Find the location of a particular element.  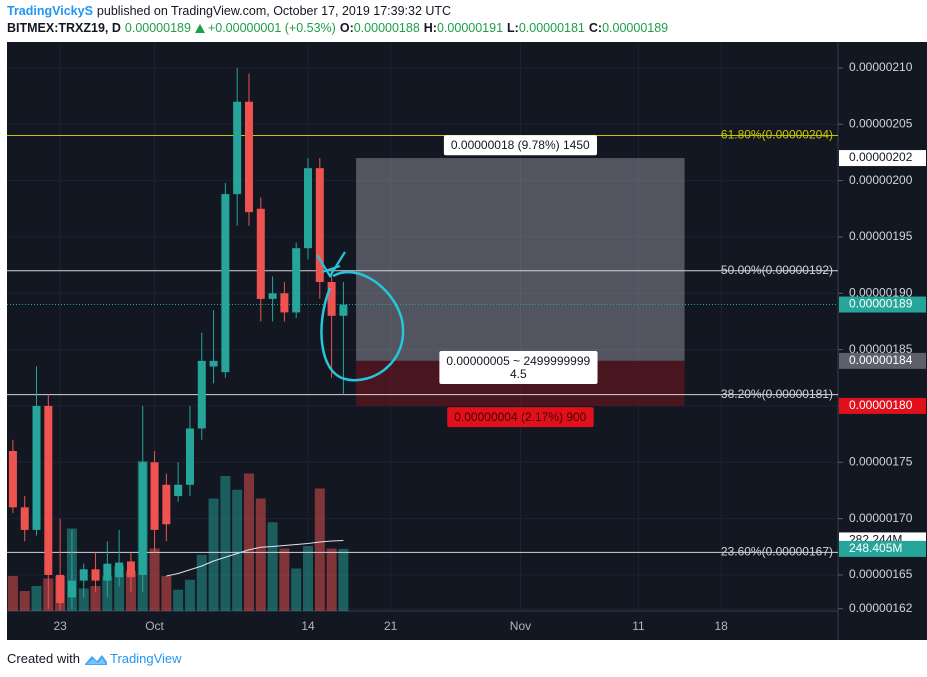

hand-drawn-check is located at coordinates (331, 265).